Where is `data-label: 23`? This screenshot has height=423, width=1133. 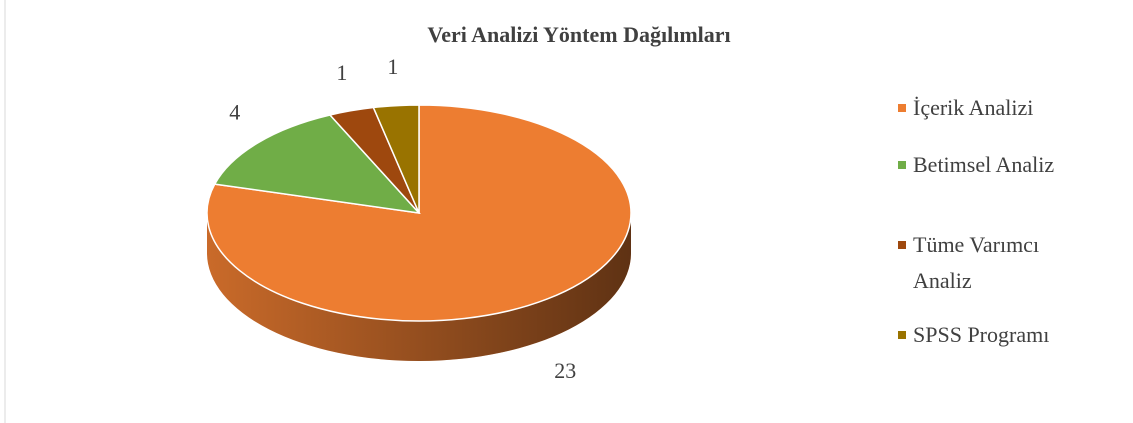
data-label: 23 is located at coordinates (565, 370).